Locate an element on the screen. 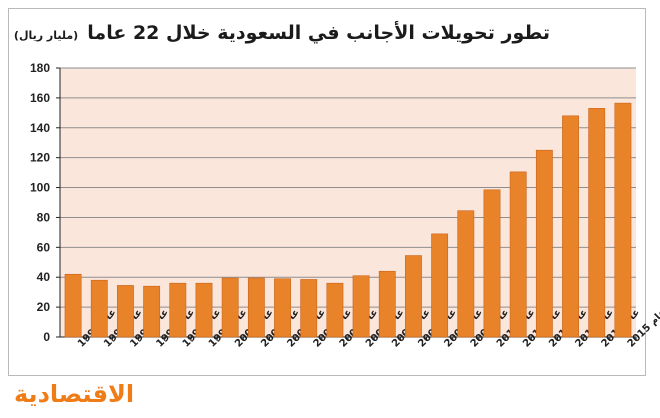  chart-unit-label: (مليار ريال) is located at coordinates (46, 35).